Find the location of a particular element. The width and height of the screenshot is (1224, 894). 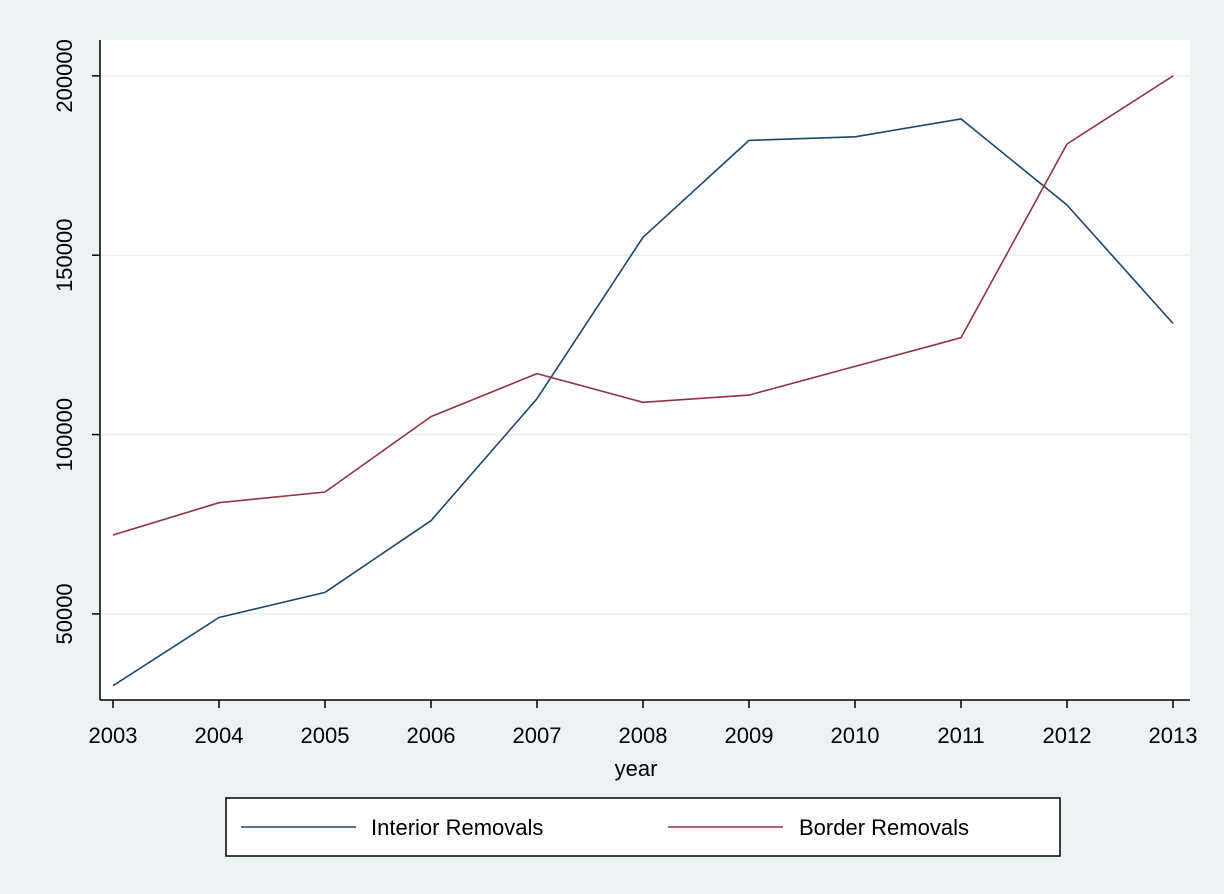

legend-label-border-removals: Border Removals is located at coordinates (884, 827).